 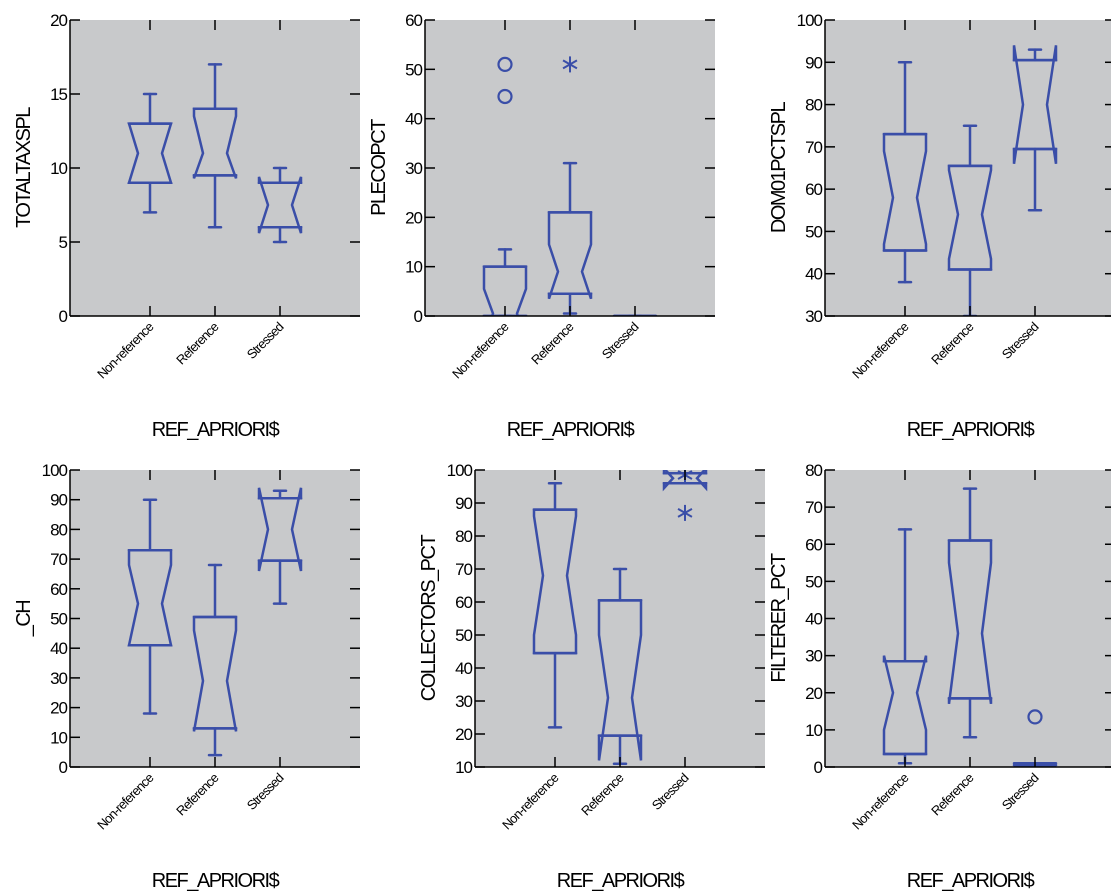 I want to click on y-tick-label: 15, so click(x=58, y=94).